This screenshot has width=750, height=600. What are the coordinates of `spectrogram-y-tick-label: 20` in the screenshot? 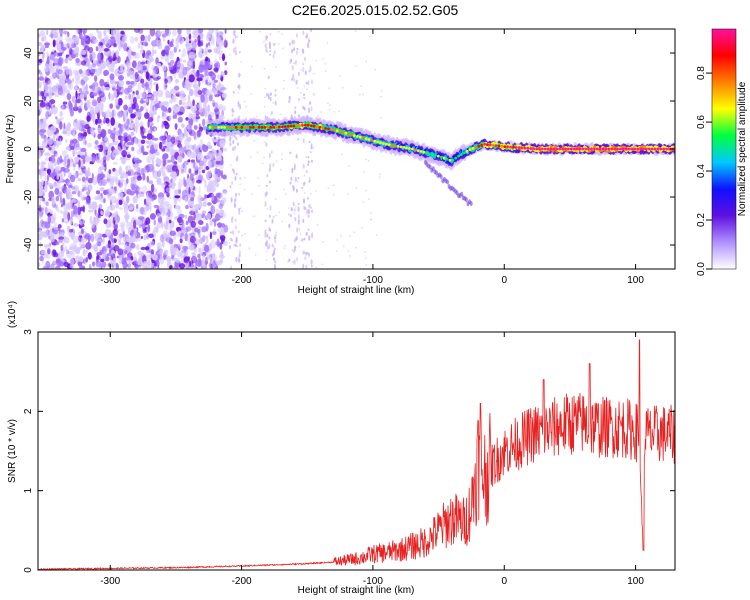 It's located at (28, 101).